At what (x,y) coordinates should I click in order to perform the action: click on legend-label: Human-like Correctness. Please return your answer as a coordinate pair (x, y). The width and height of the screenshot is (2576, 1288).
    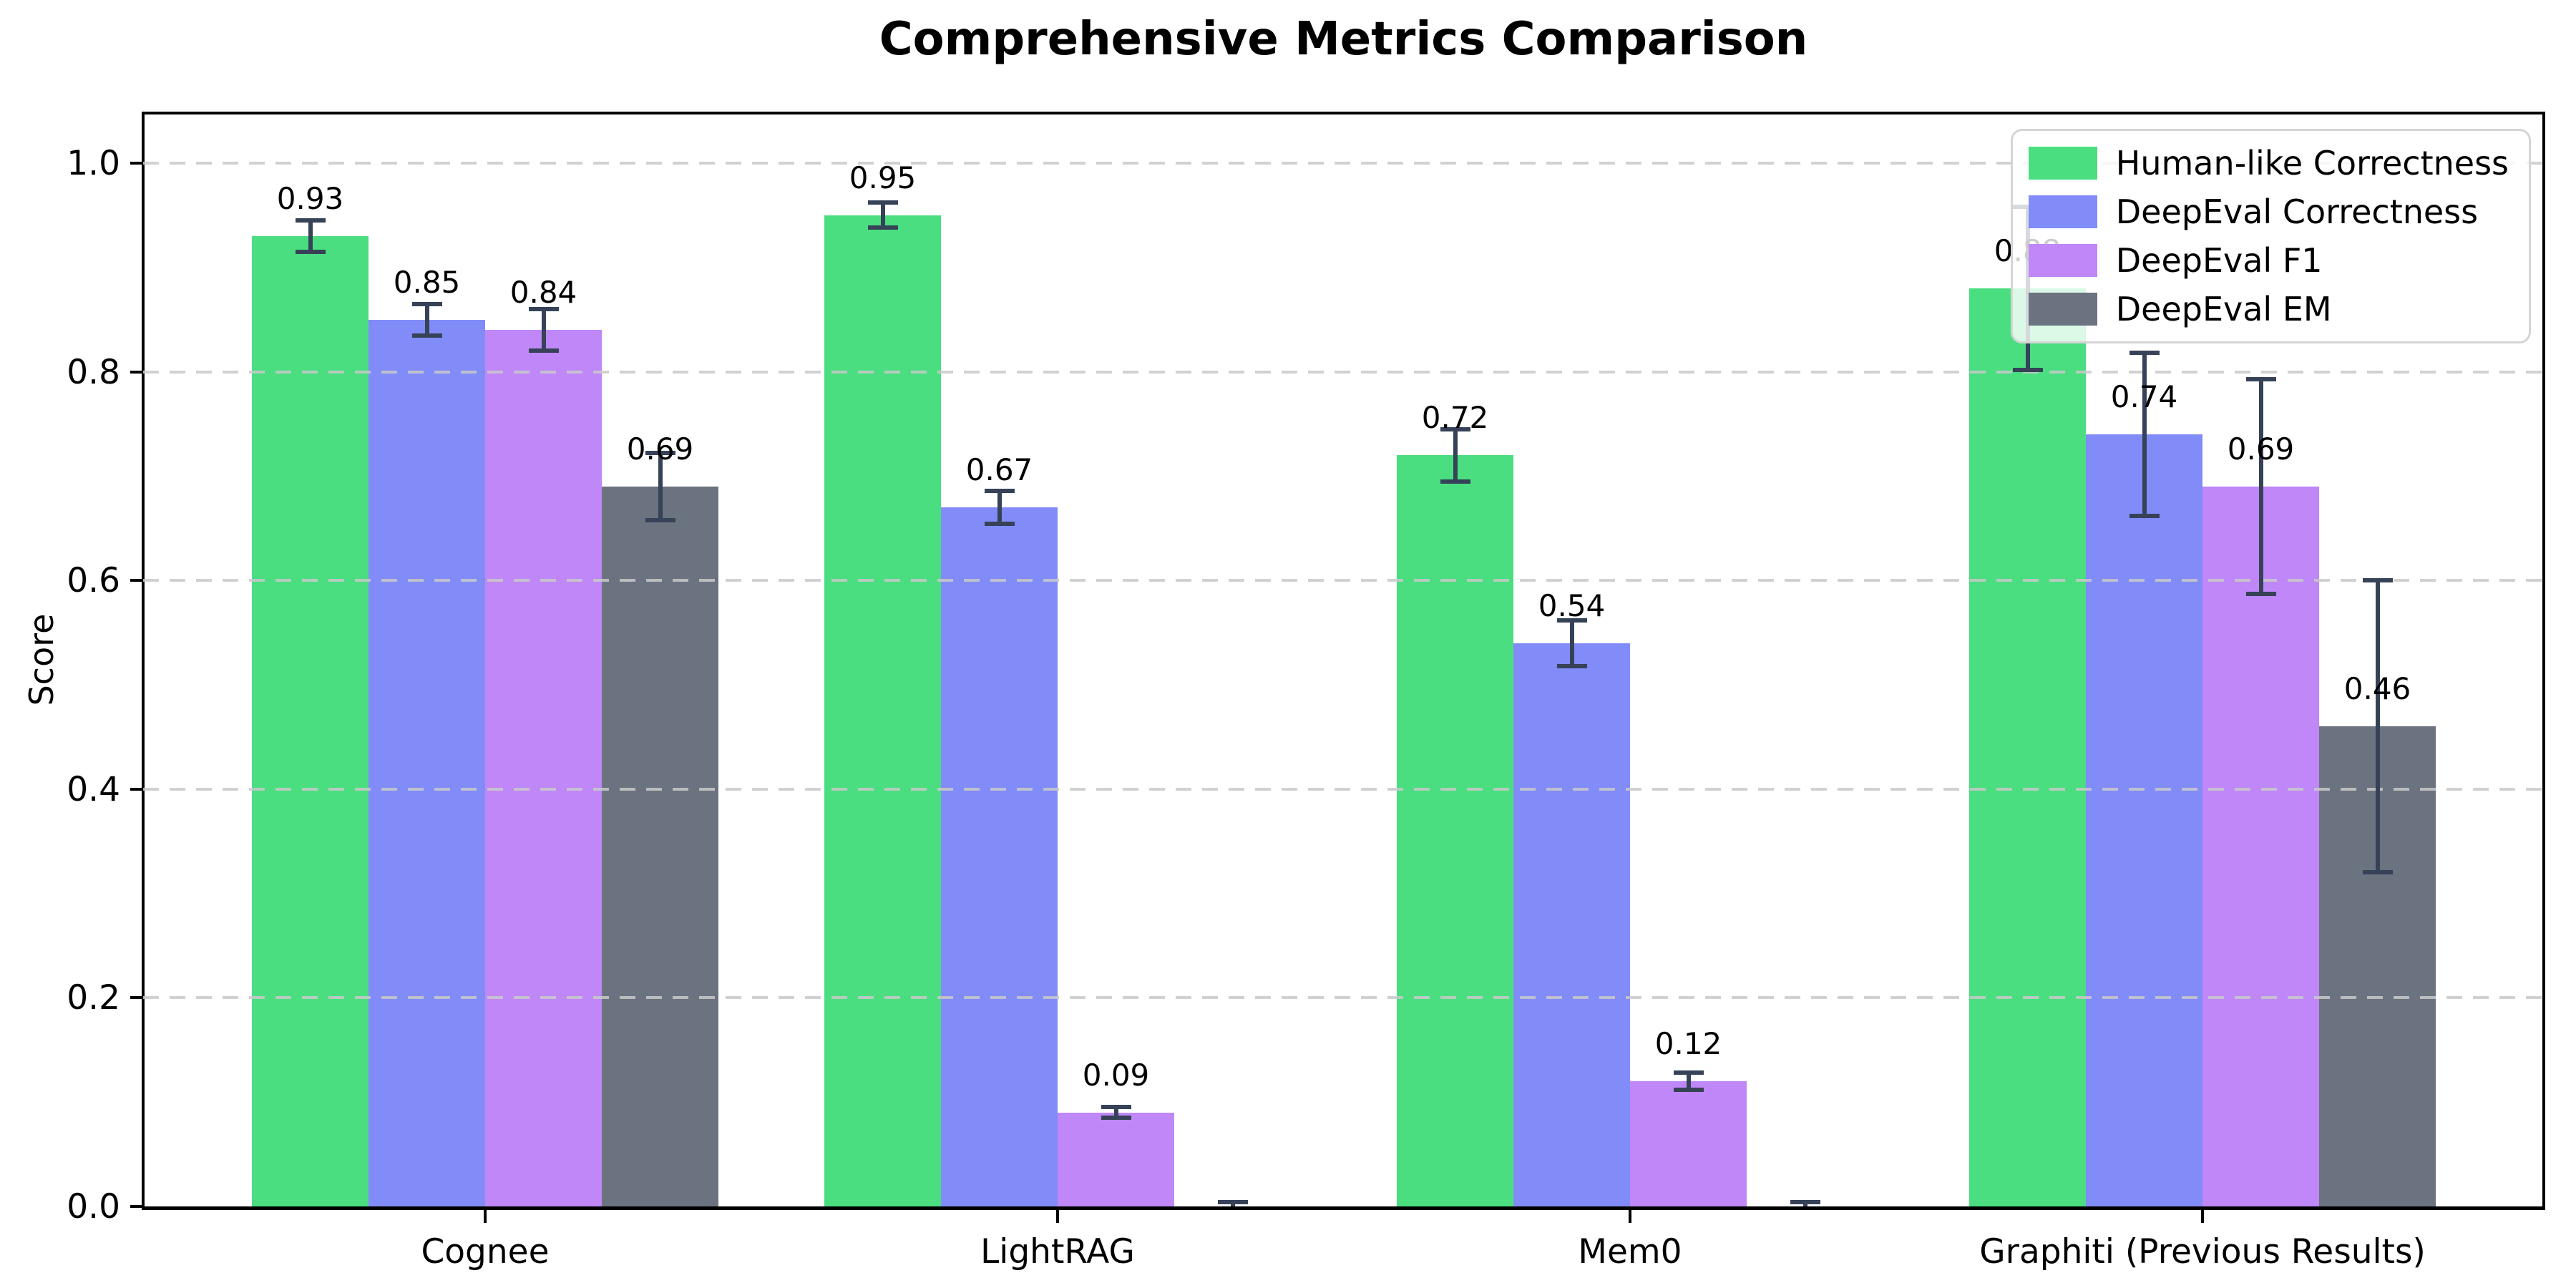
    Looking at the image, I should click on (2312, 163).